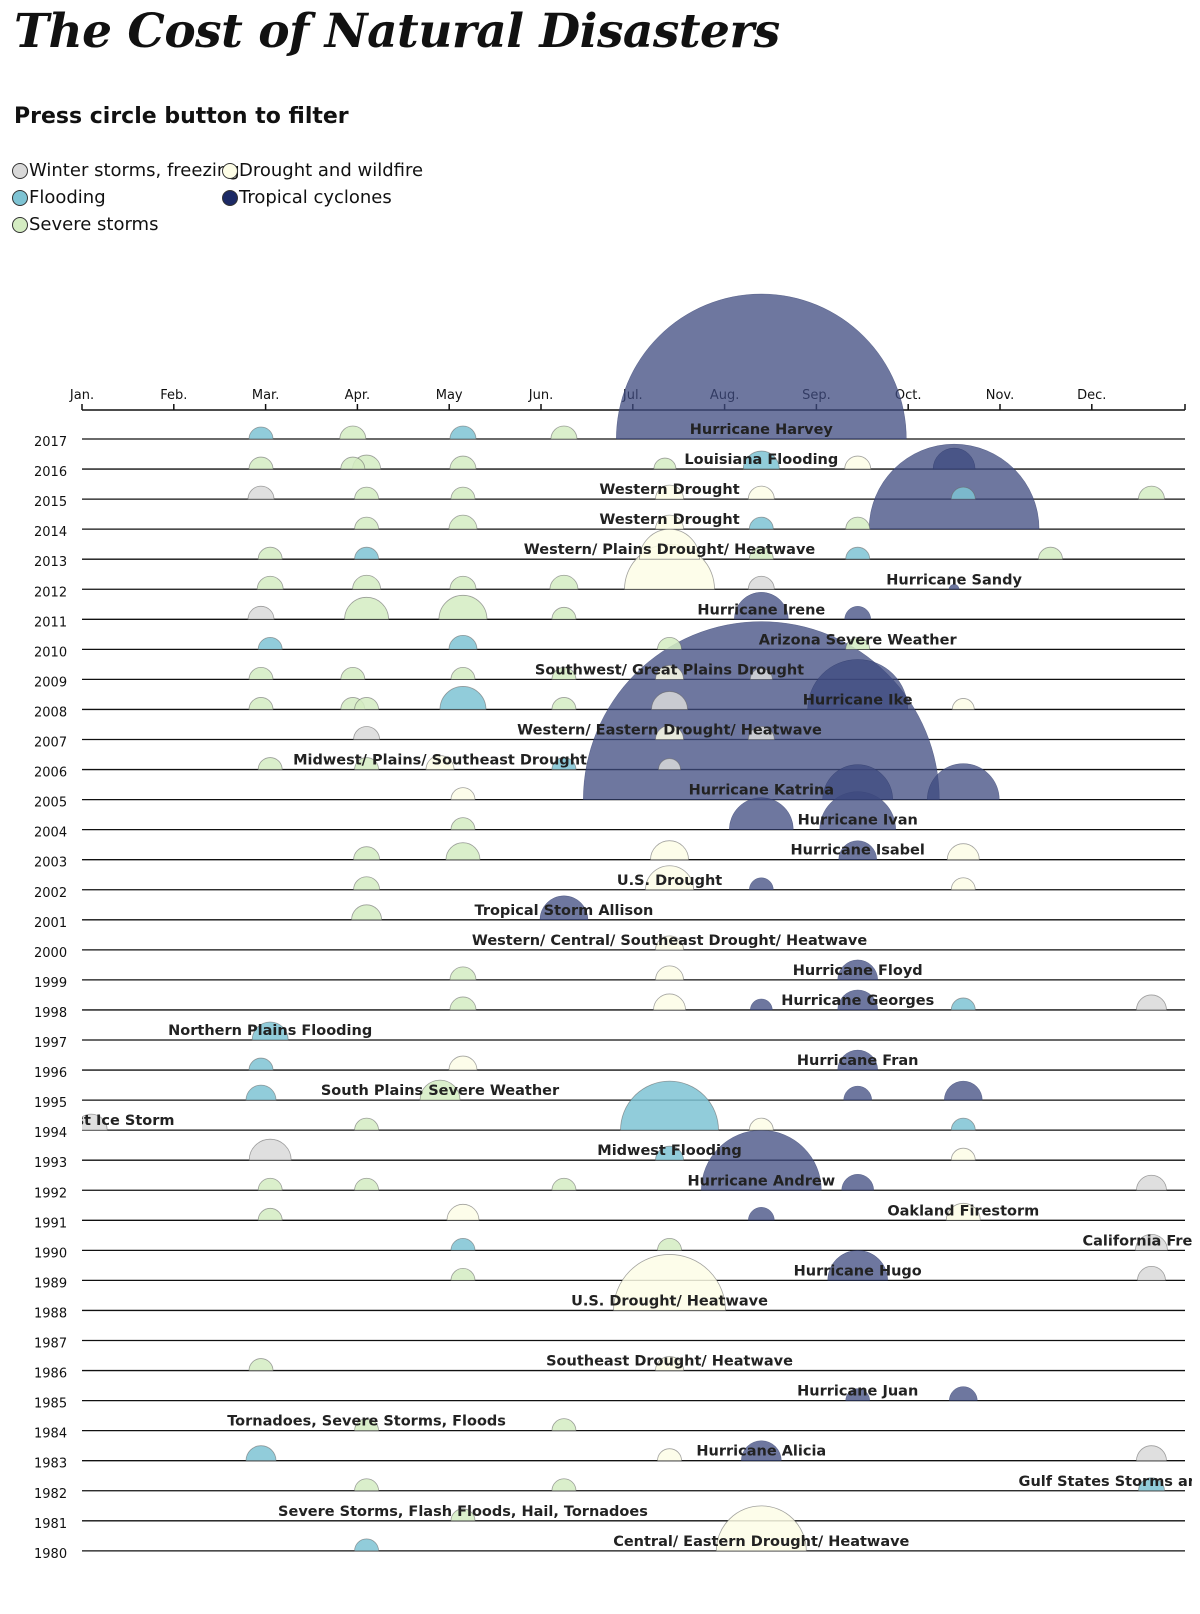 The width and height of the screenshot is (1200, 1614). What do you see at coordinates (327, 197) in the screenshot?
I see `legend-item-cyclone: Tropical cyclones` at bounding box center [327, 197].